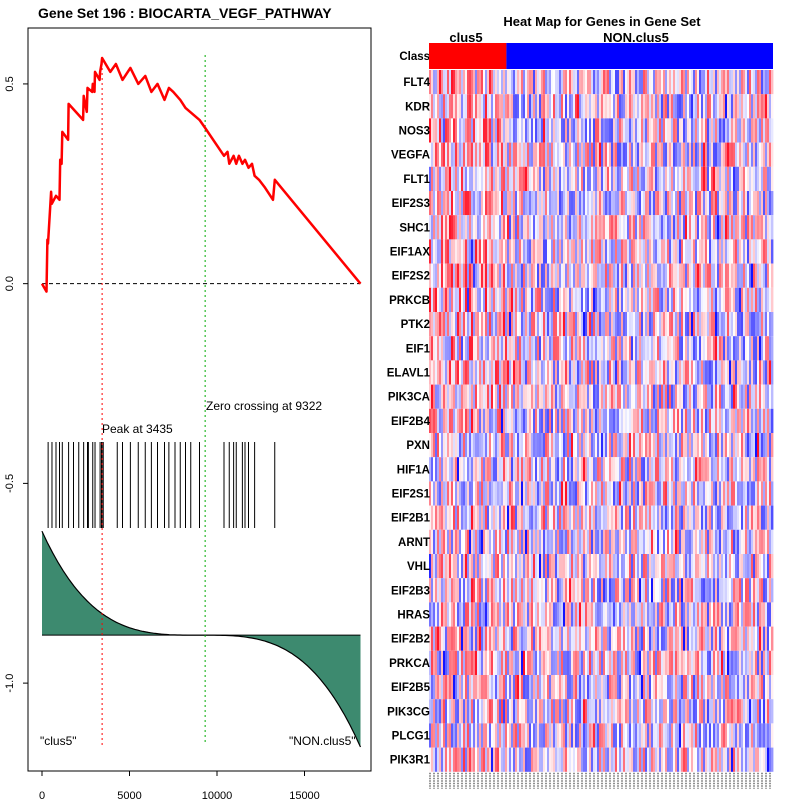  I want to click on class-bar-group1, so click(468, 56).